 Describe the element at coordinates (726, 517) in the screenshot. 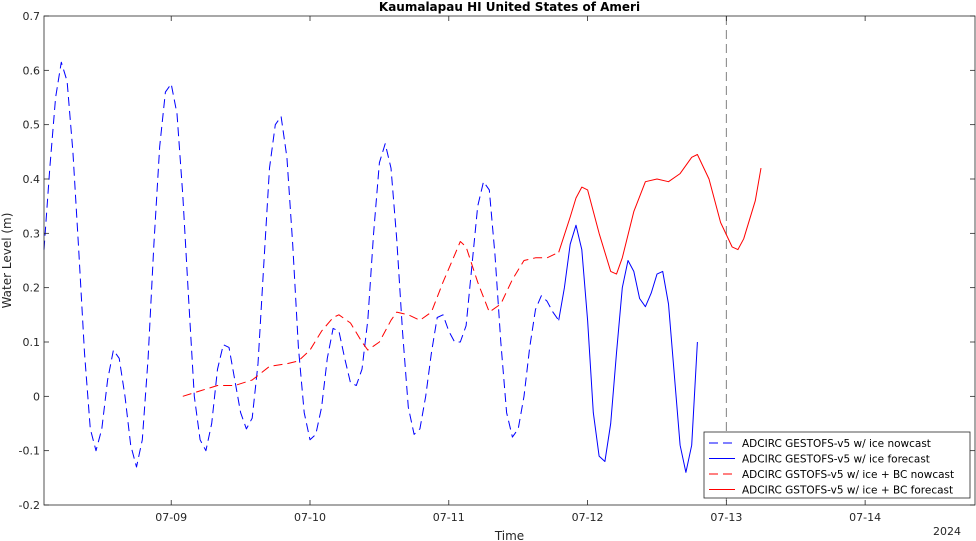

I see `x-tick-label: 07-13` at that location.